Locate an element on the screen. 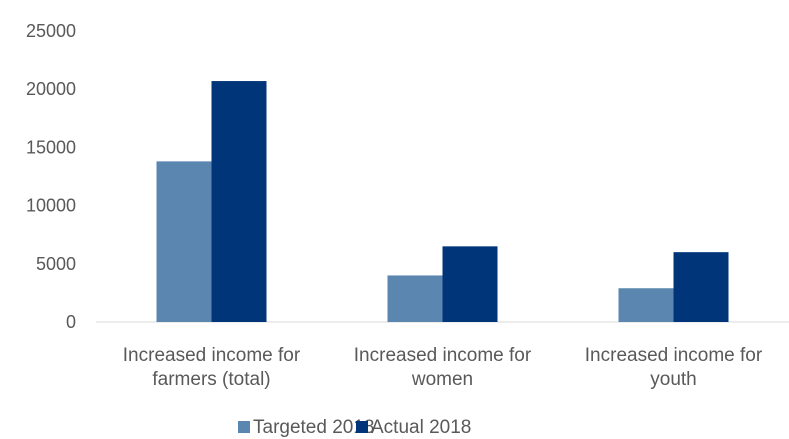  y-tick-label: 15000 is located at coordinates (51, 147).